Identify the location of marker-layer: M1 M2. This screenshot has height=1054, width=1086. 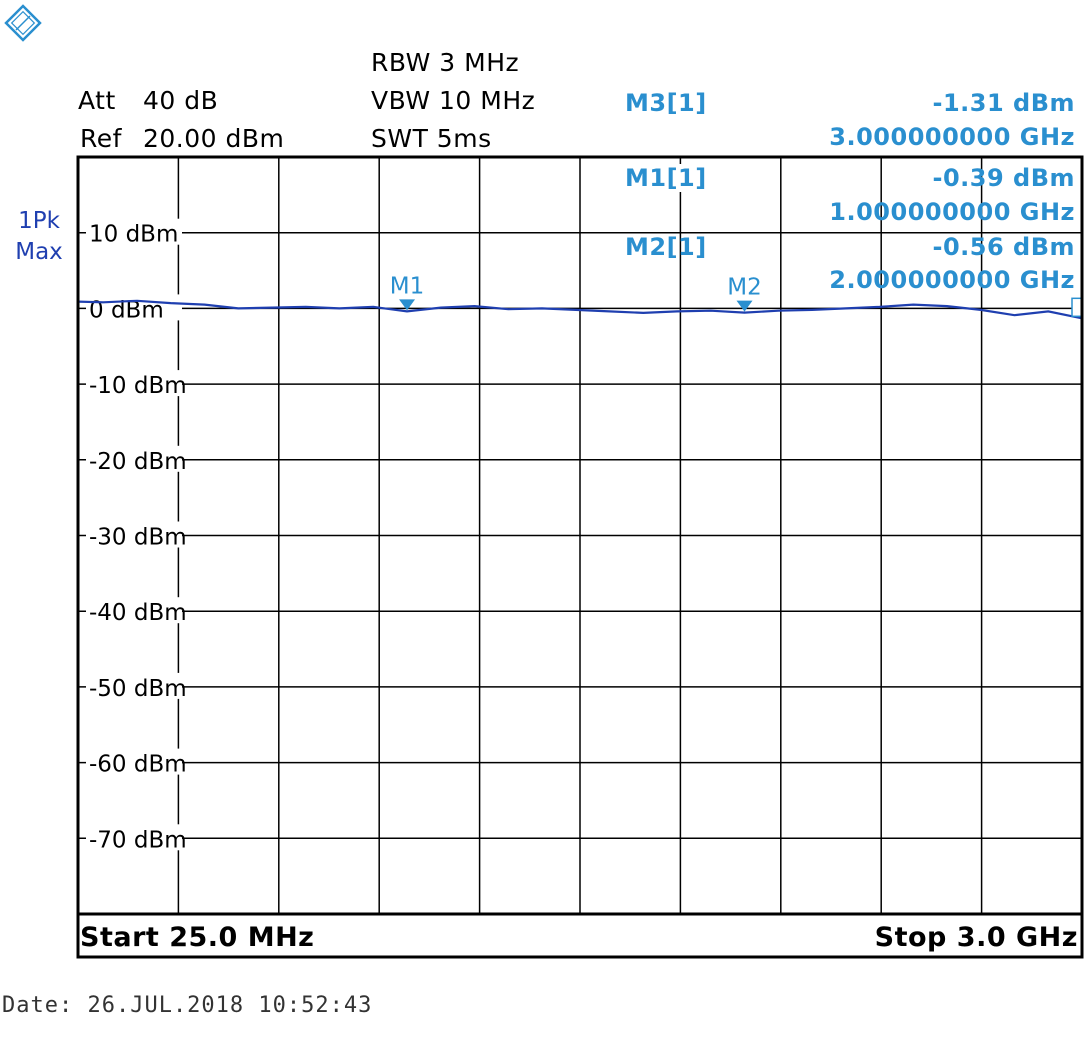
(736, 295).